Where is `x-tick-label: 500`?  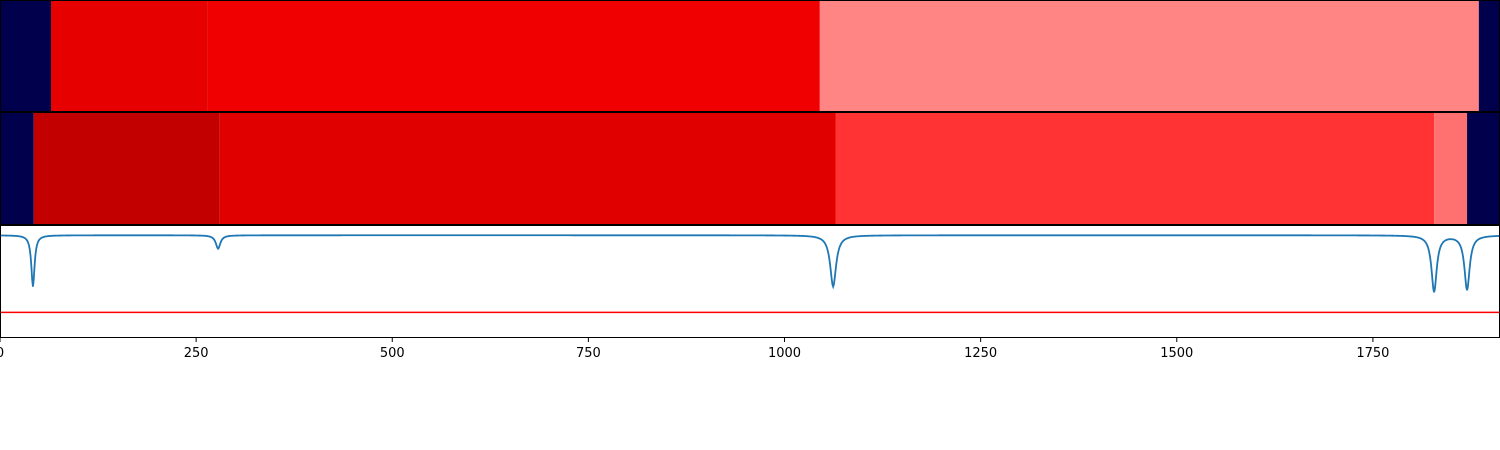
x-tick-label: 500 is located at coordinates (392, 353).